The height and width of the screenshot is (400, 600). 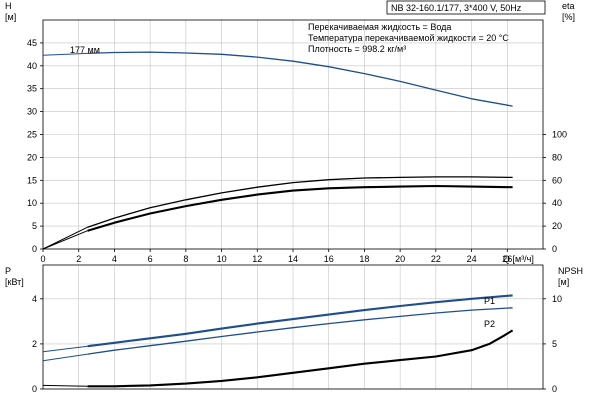 What do you see at coordinates (507, 259) in the screenshot?
I see `x-tick-label: 26` at bounding box center [507, 259].